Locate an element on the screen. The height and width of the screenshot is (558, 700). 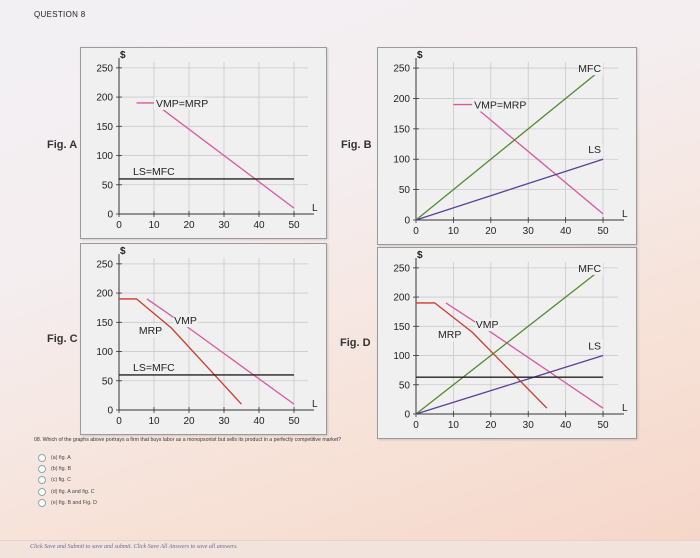
option-a: (a) fig. A is located at coordinates (67, 457).